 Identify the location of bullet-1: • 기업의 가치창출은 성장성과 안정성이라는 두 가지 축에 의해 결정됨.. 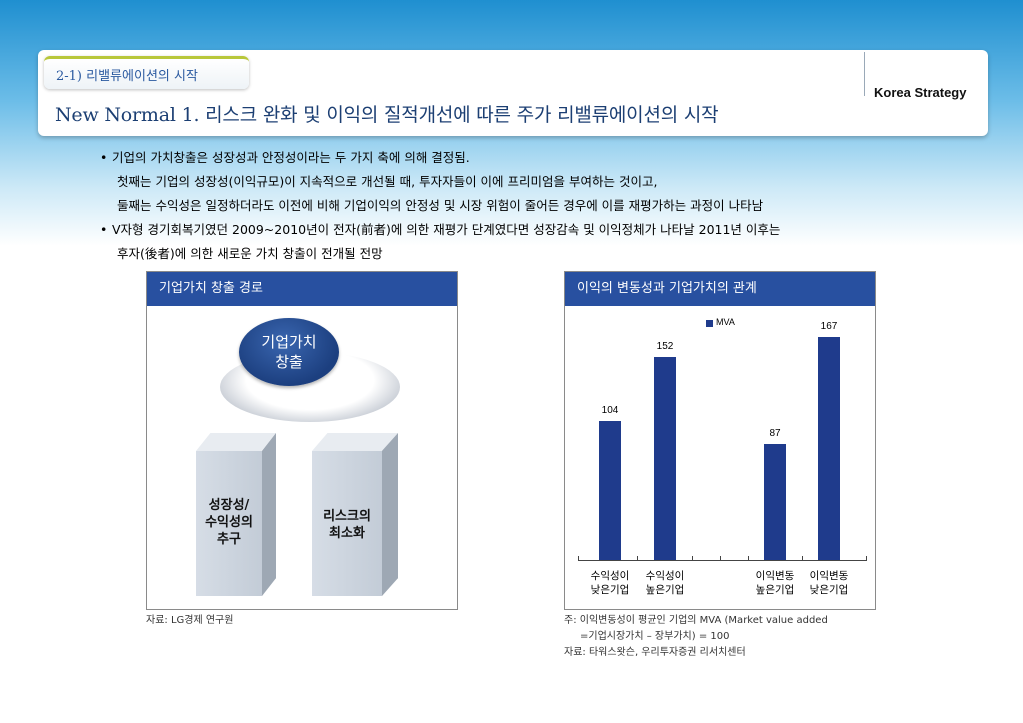
(285, 158).